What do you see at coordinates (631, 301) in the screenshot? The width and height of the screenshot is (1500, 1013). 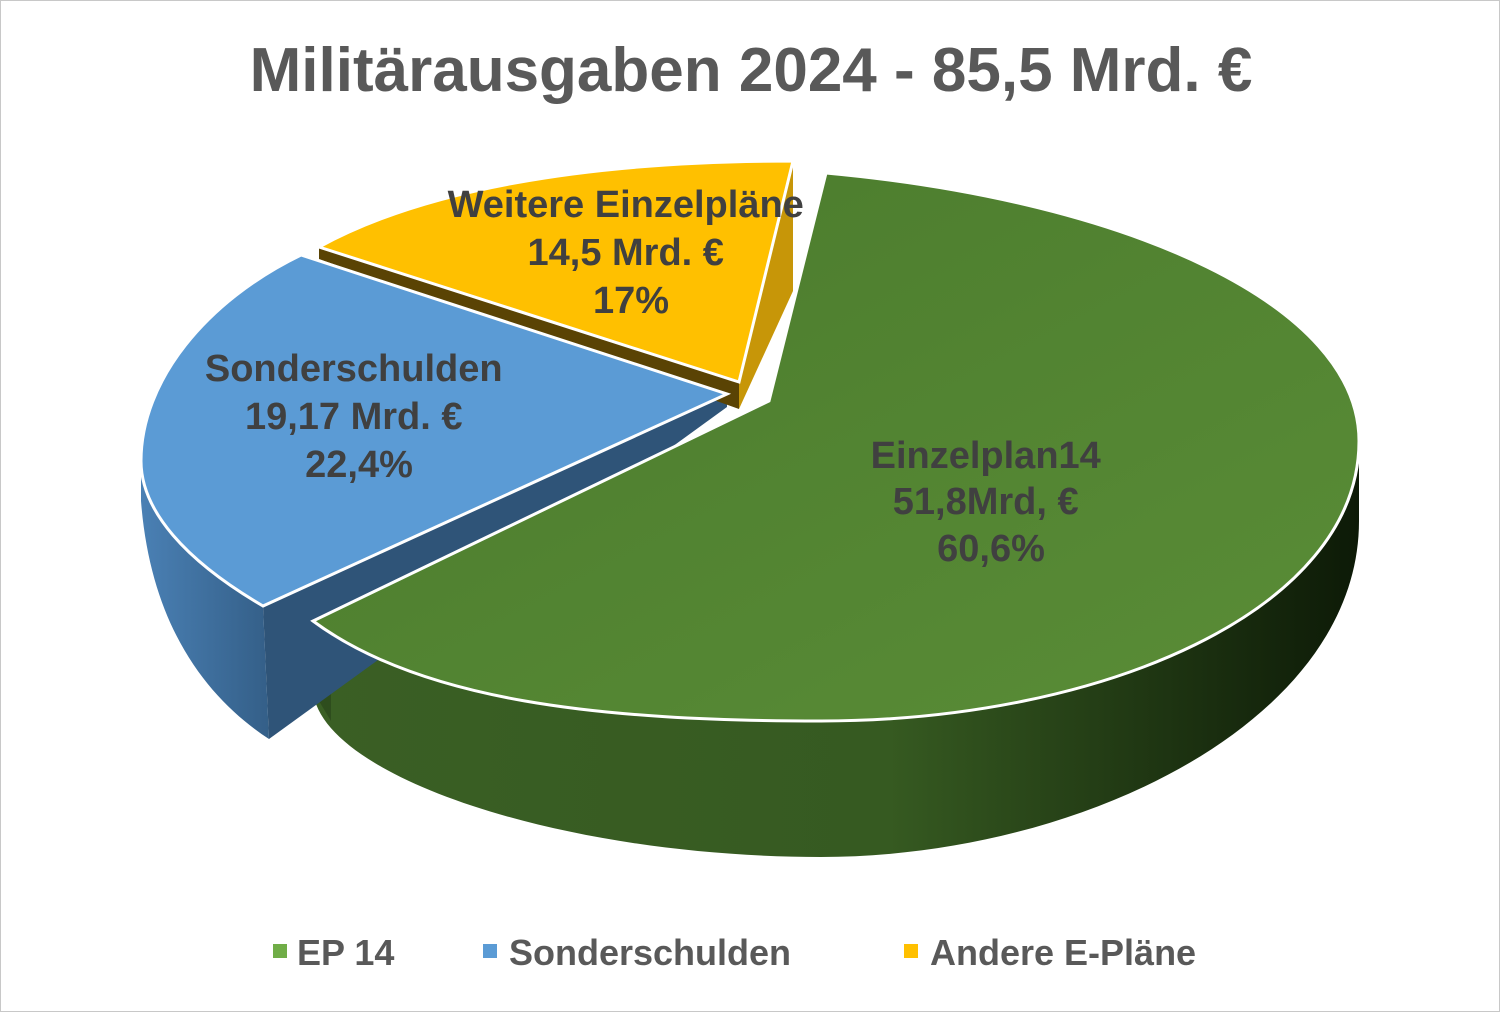 I see `data-label-andere-line3: 17%` at bounding box center [631, 301].